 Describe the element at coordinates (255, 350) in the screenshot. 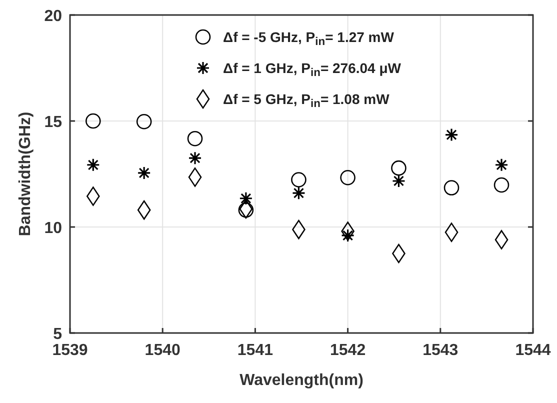

I see `x-tick-label: 1541` at that location.